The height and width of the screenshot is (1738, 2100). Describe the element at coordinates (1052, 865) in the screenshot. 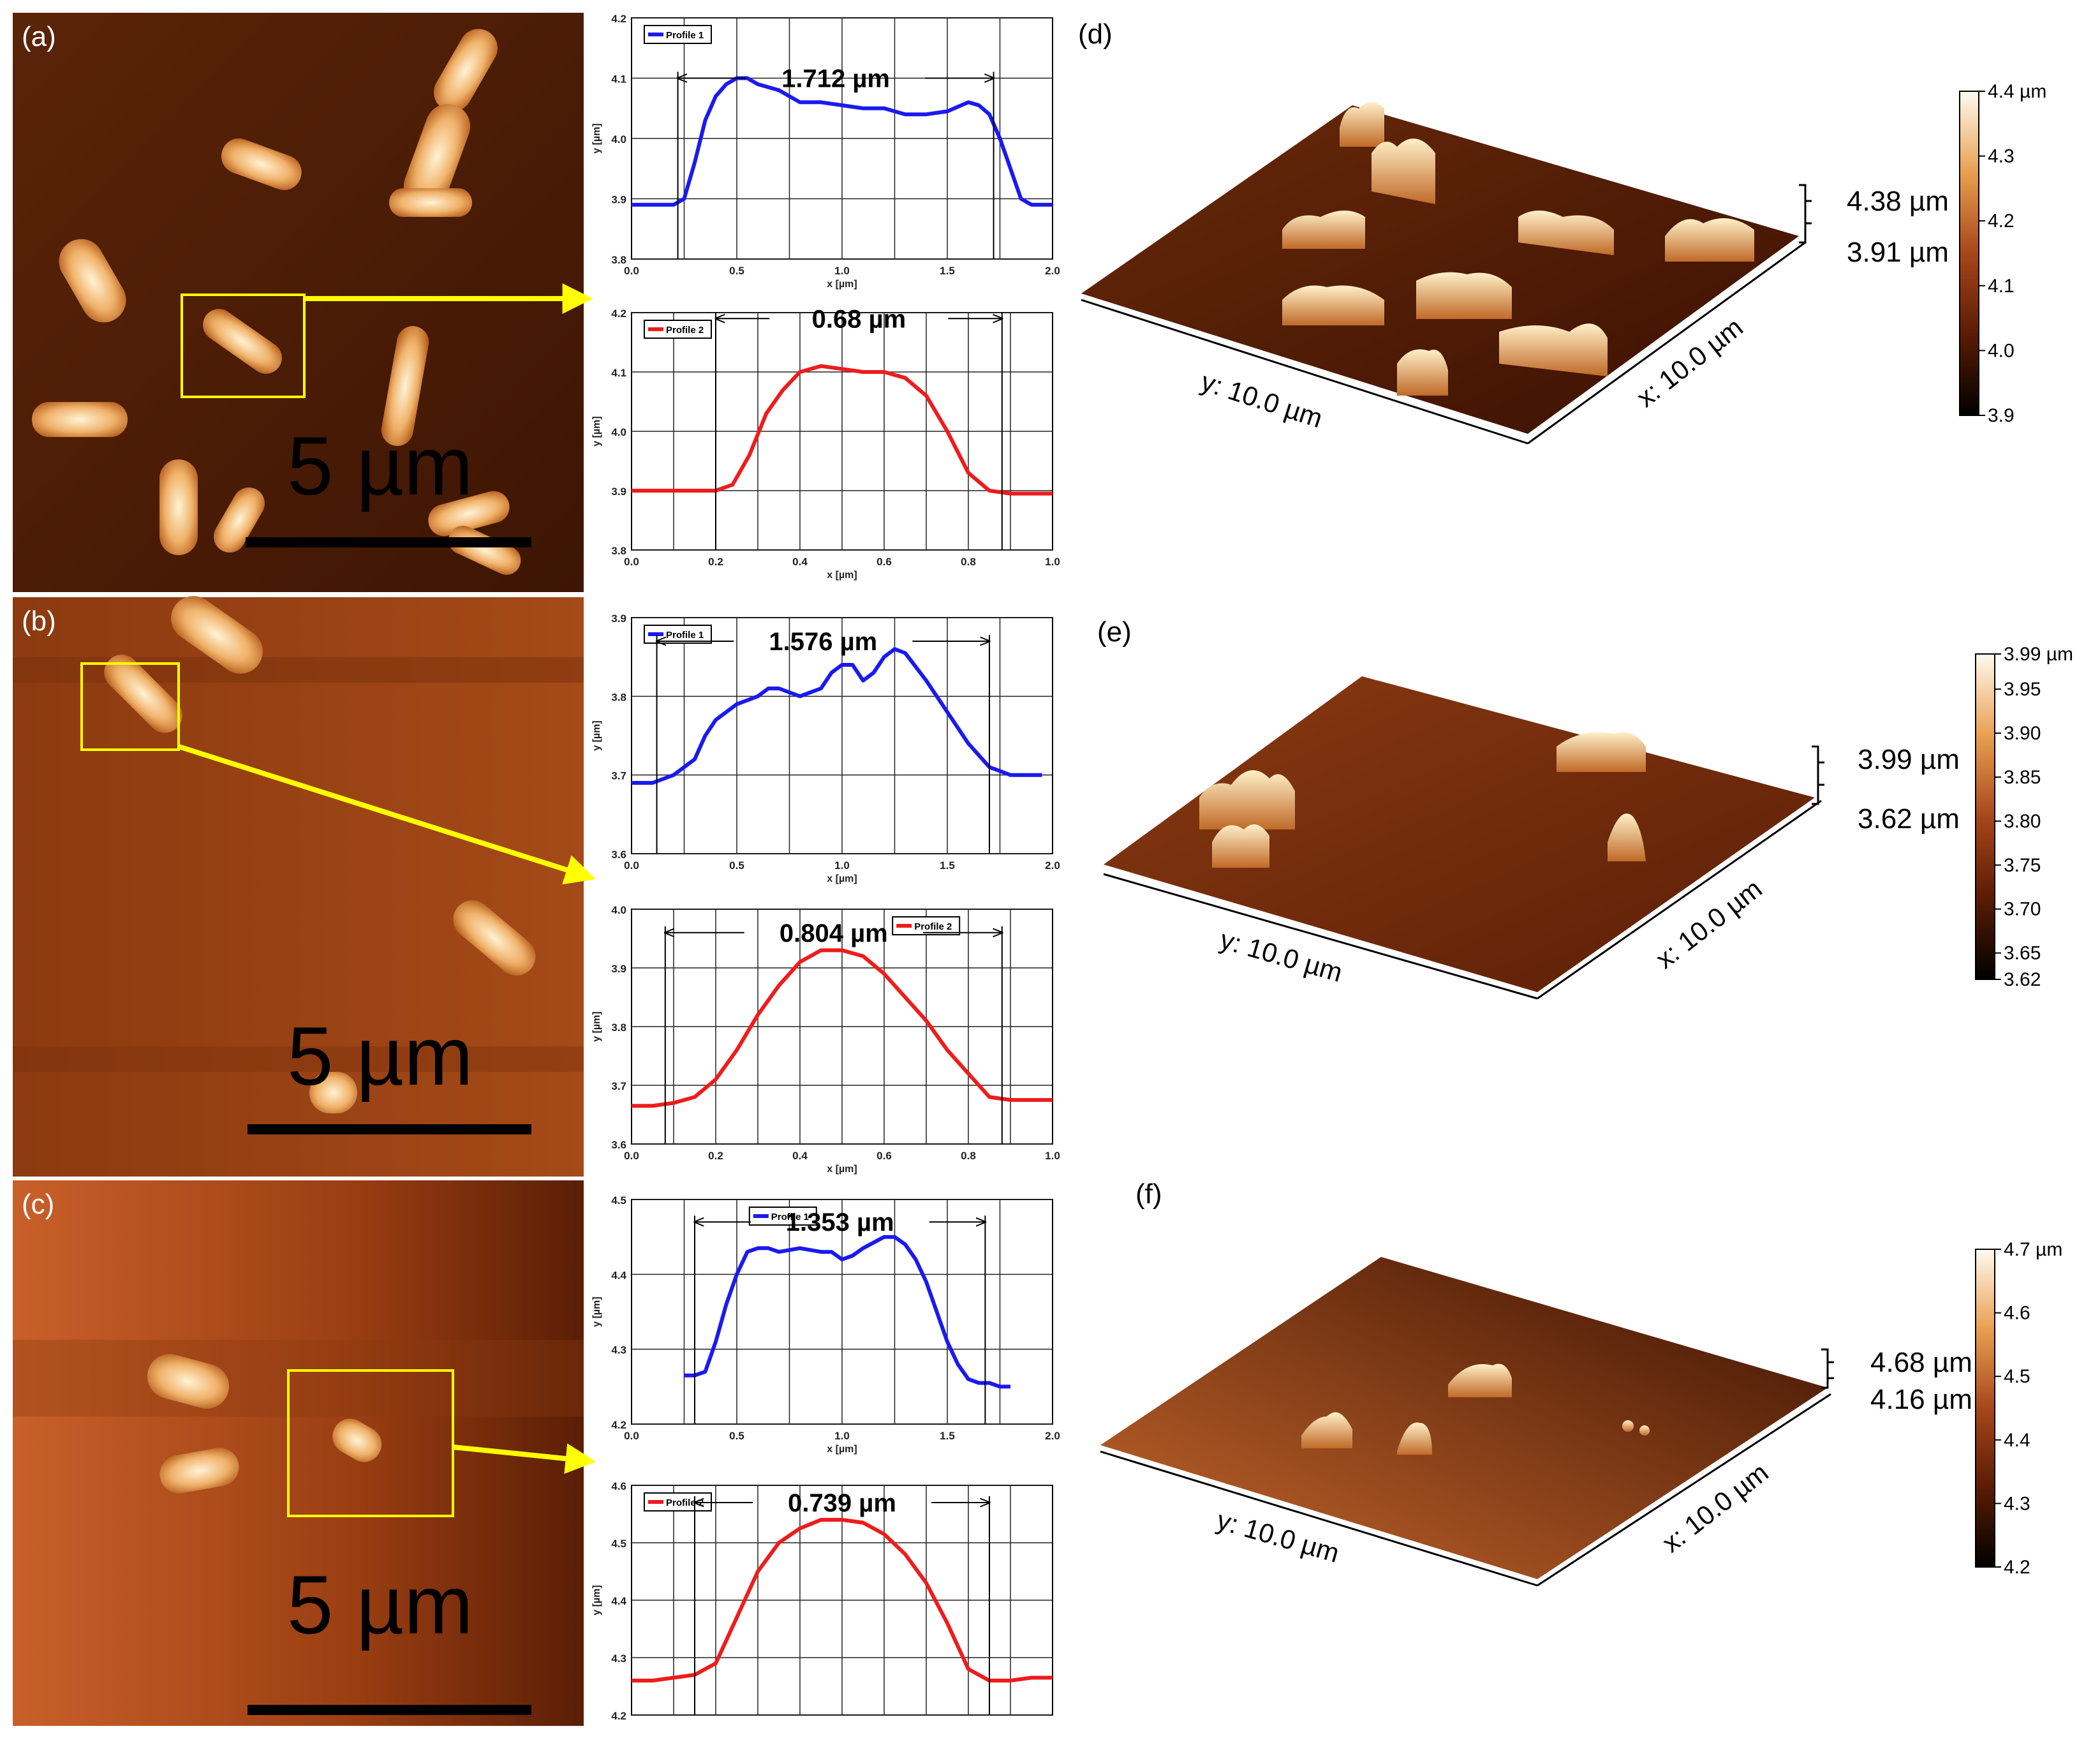

I see `x-tick-label: 2.0` at that location.